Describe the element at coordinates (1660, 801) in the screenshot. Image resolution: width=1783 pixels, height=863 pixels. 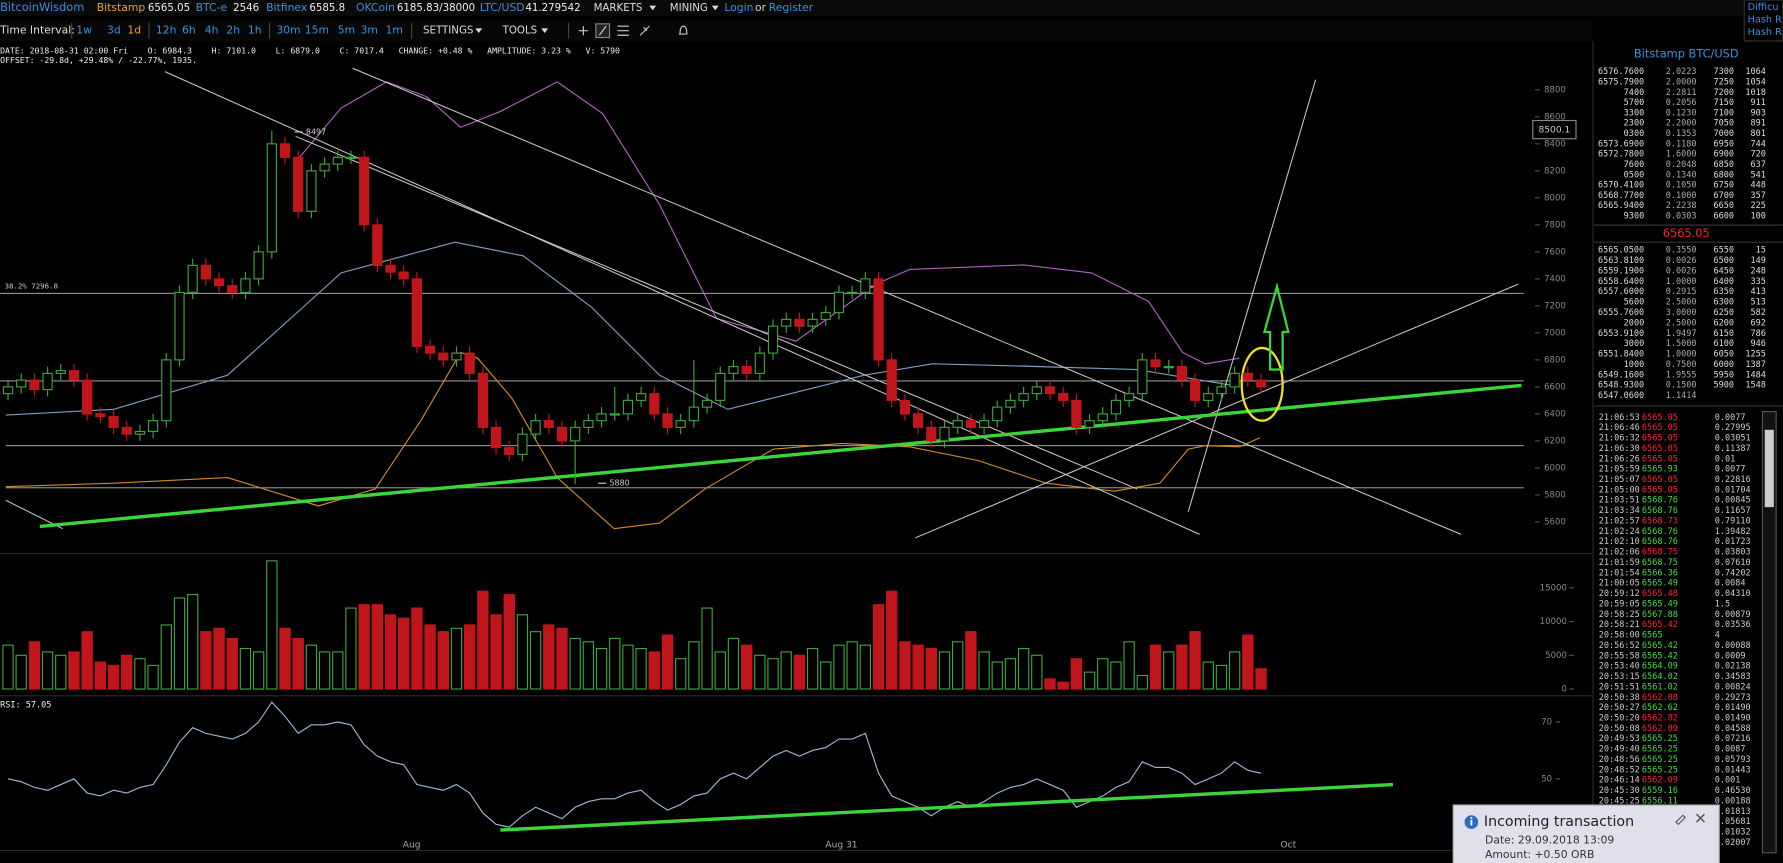
I see `trade-price: 6556.11` at that location.